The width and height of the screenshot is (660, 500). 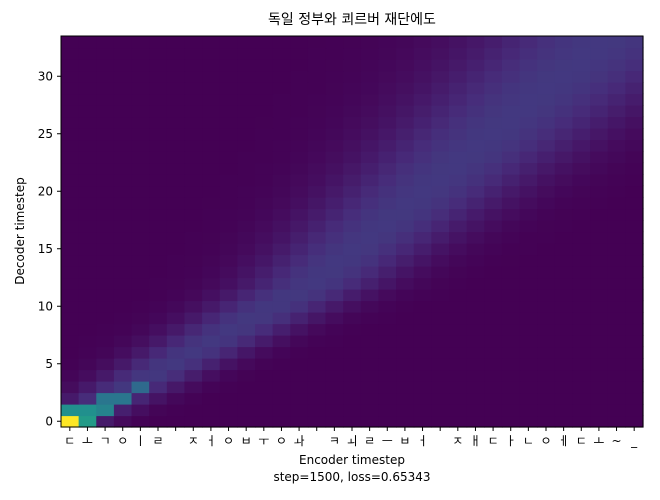 What do you see at coordinates (228, 441) in the screenshot?
I see `x-tick-label: ㅇ` at bounding box center [228, 441].